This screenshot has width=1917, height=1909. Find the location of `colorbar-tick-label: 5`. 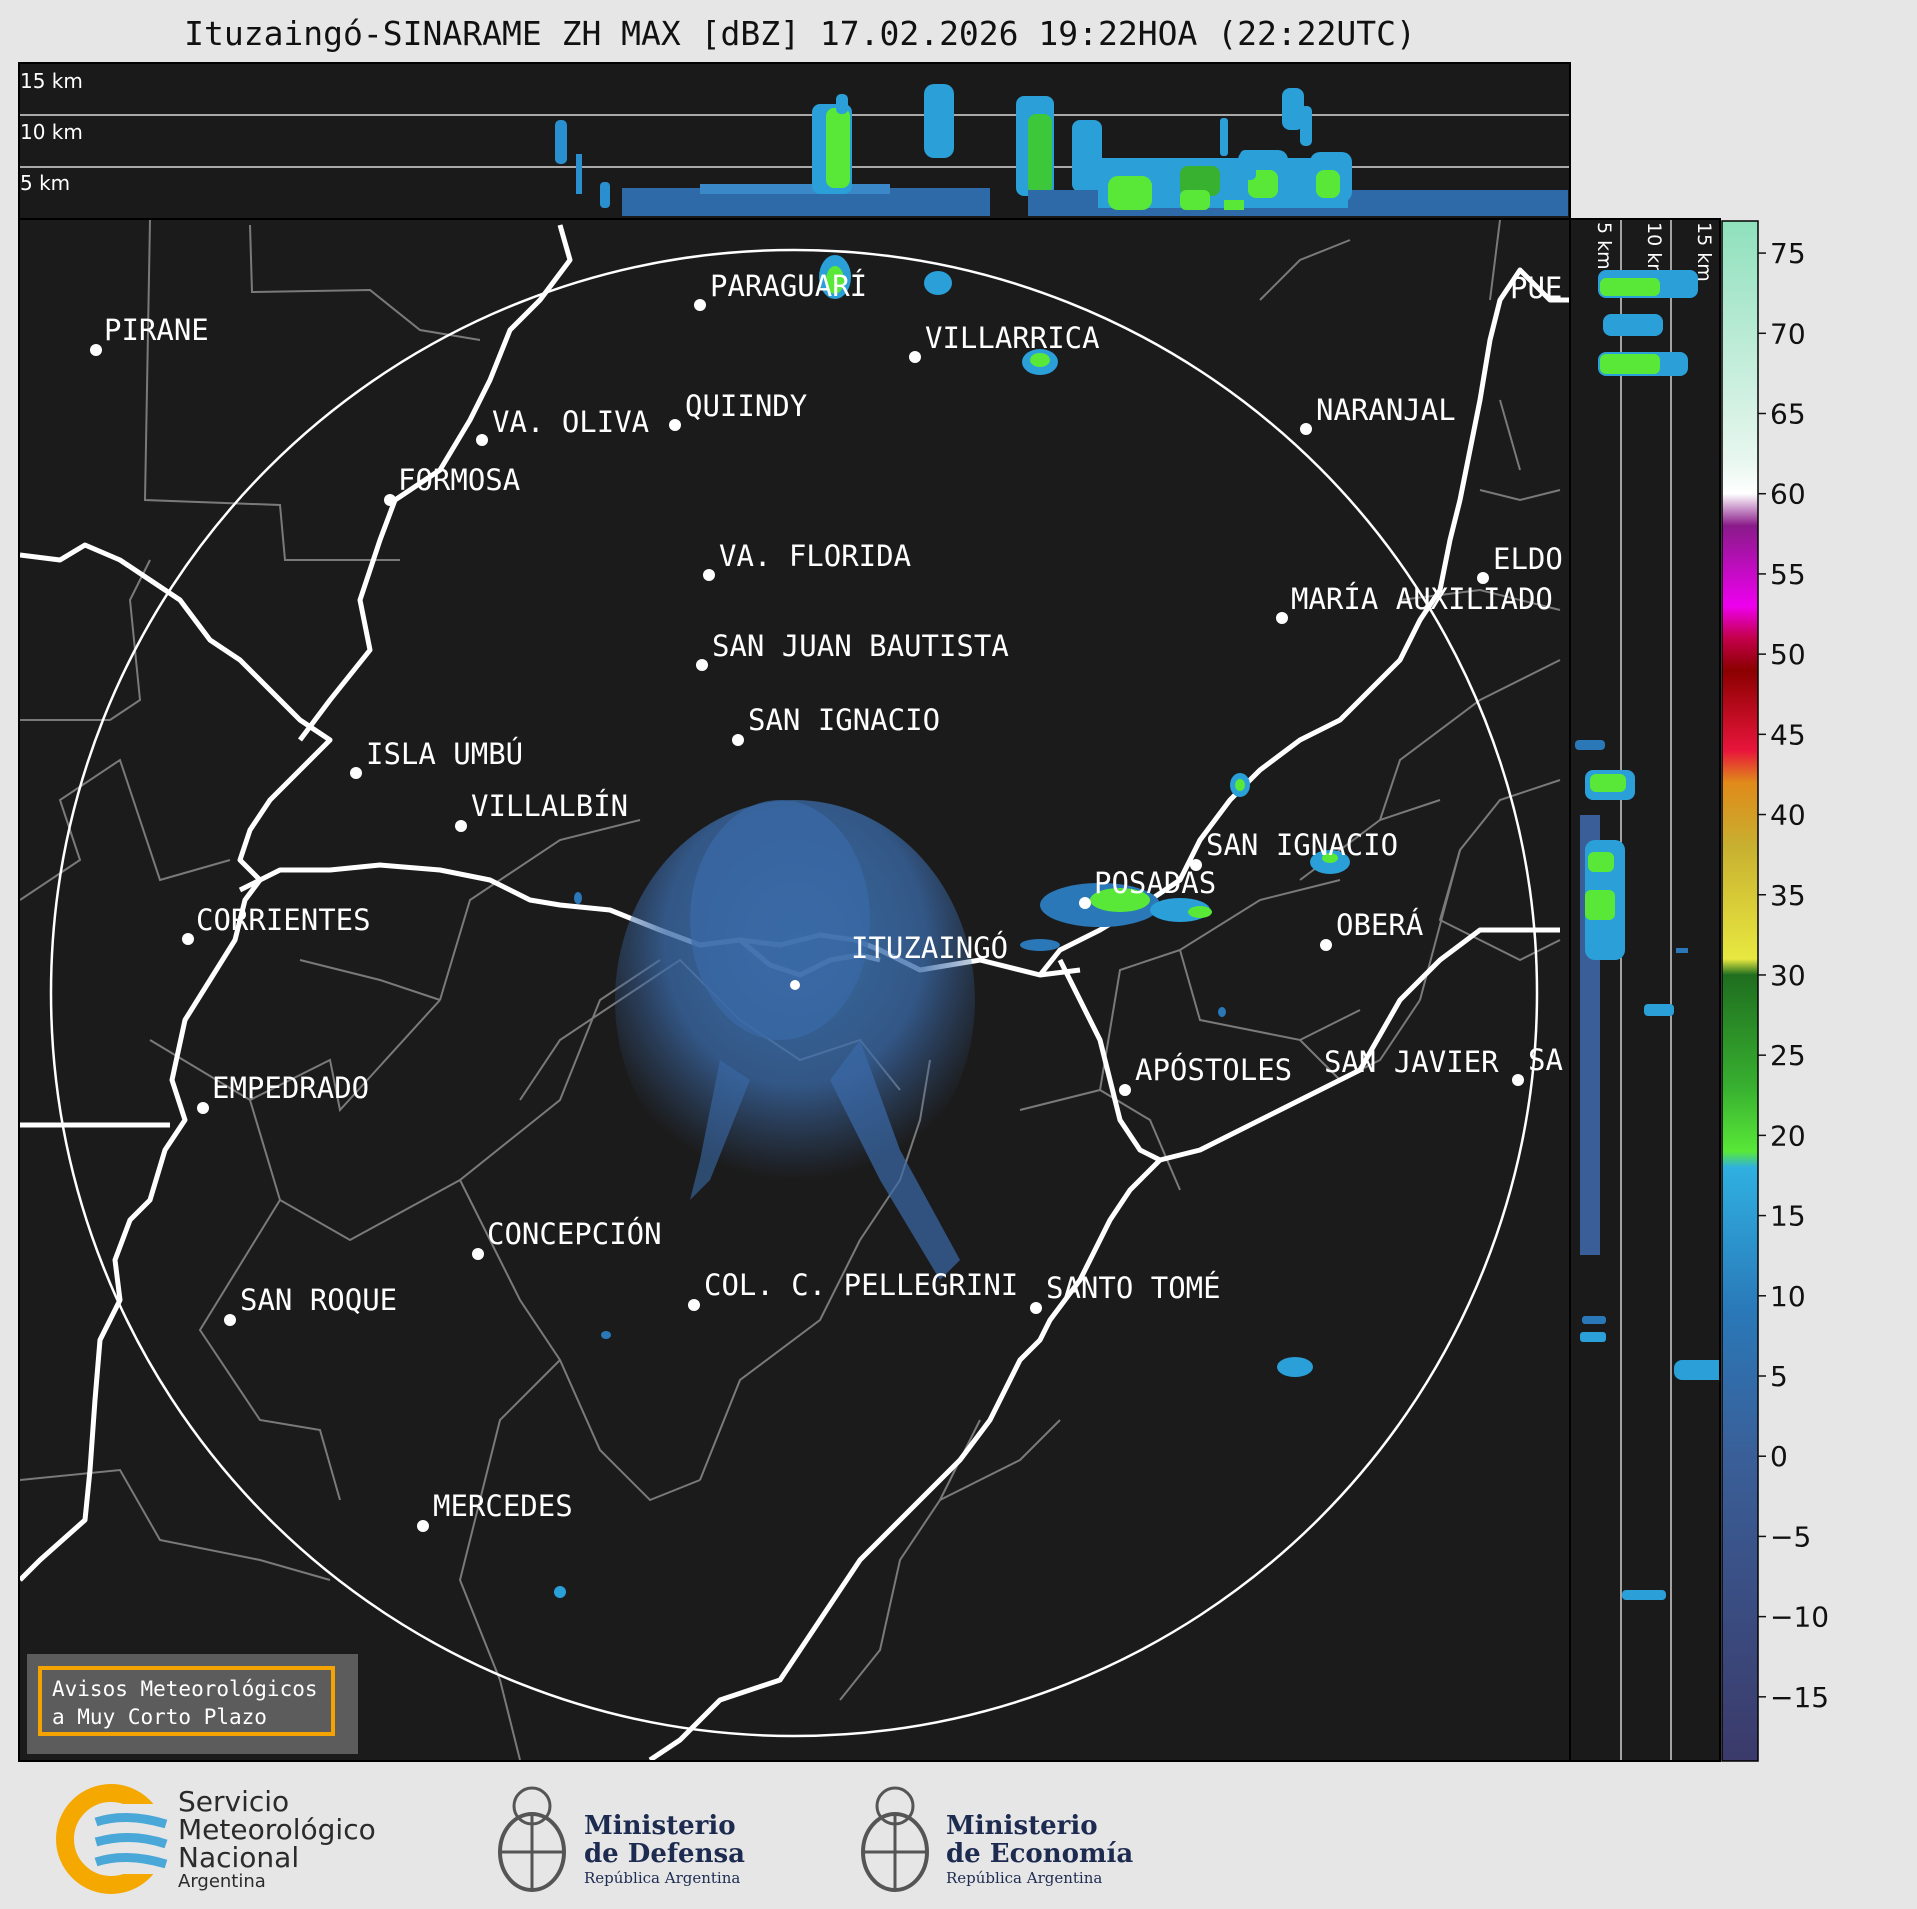

colorbar-tick-label: 5 is located at coordinates (1779, 1376).